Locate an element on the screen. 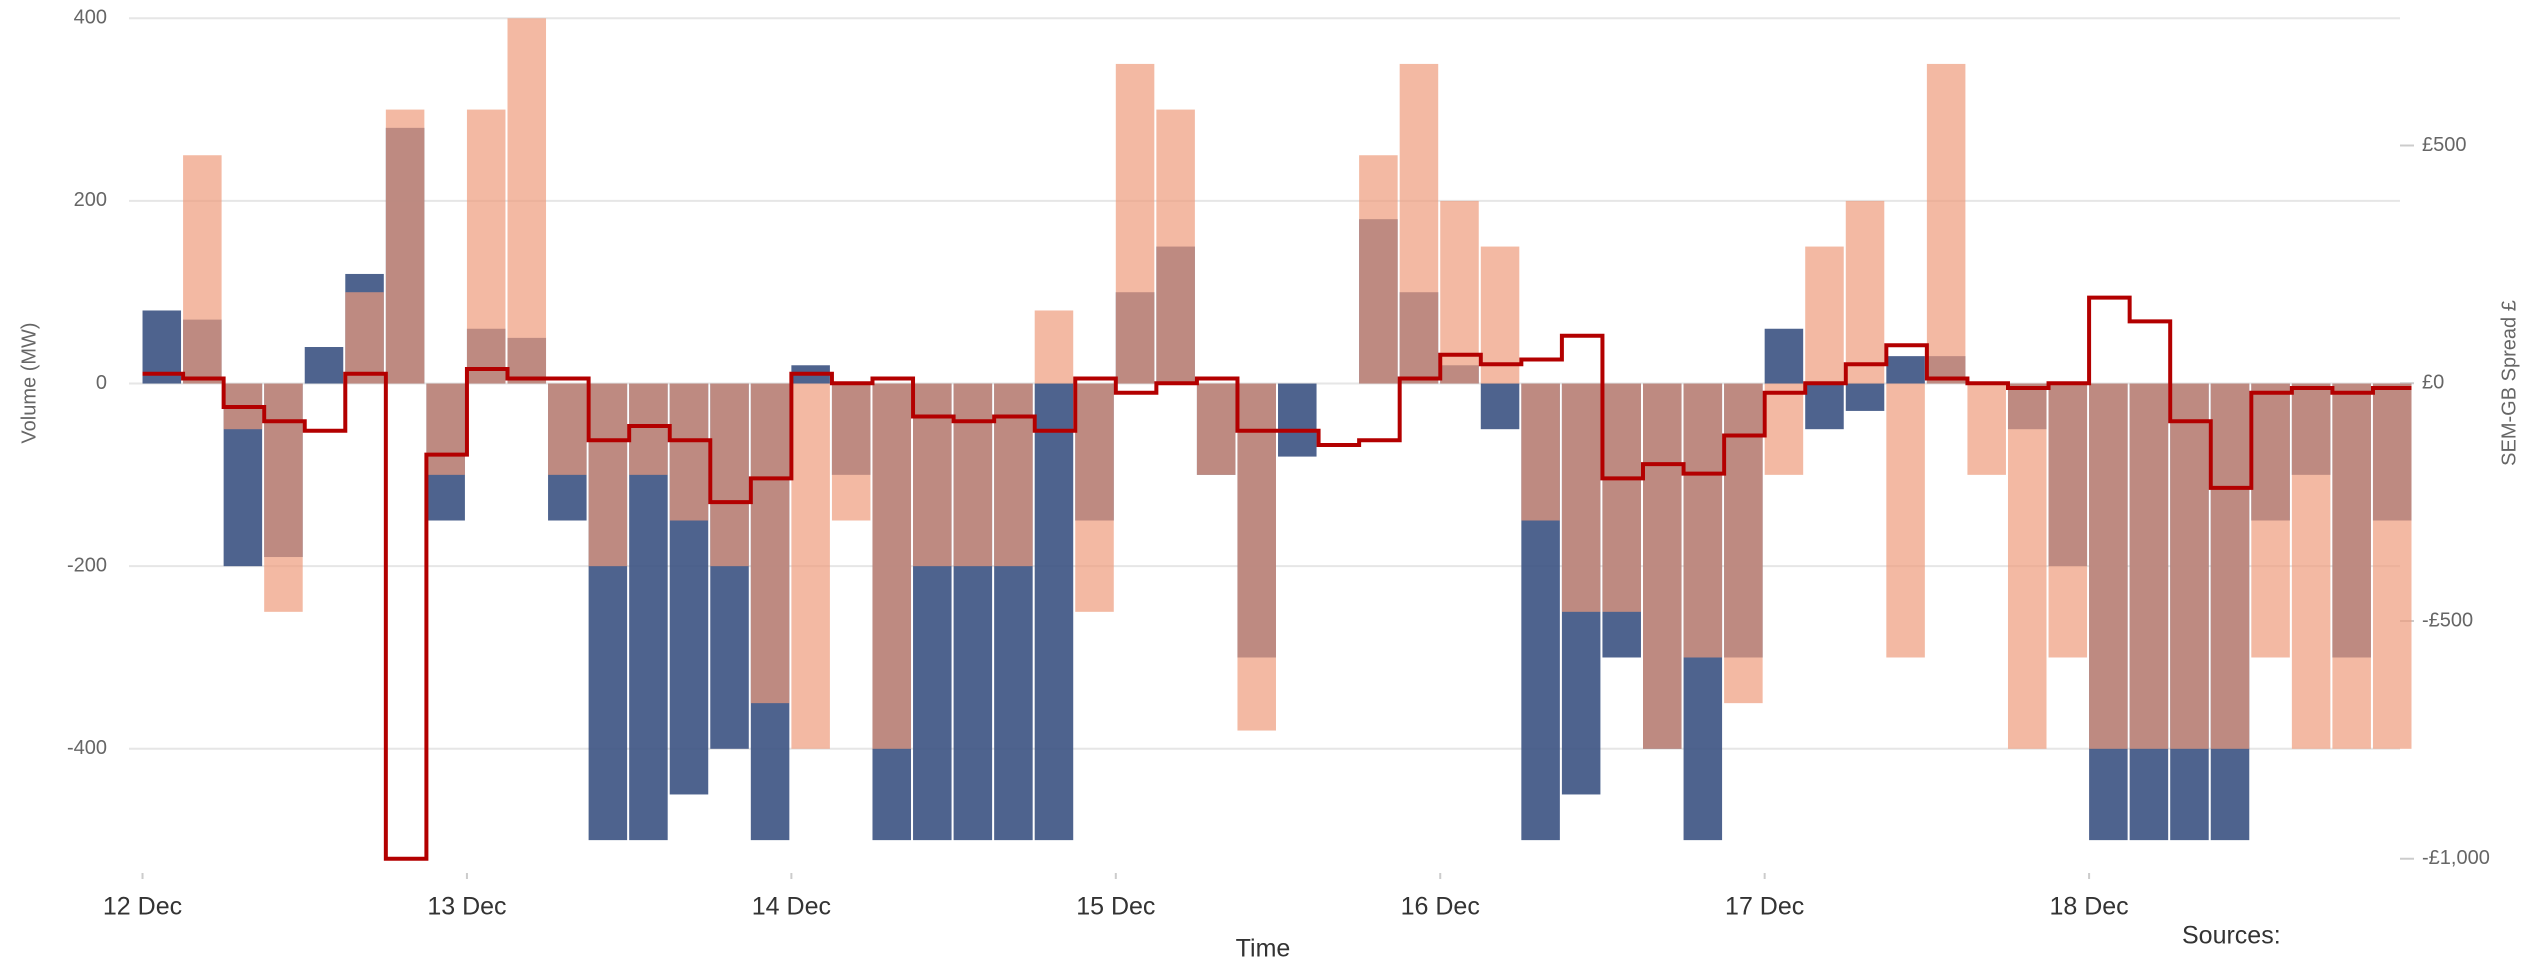 Image resolution: width=2534 pixels, height=967 pixels. y-tick-label: 400 is located at coordinates (90, 18).